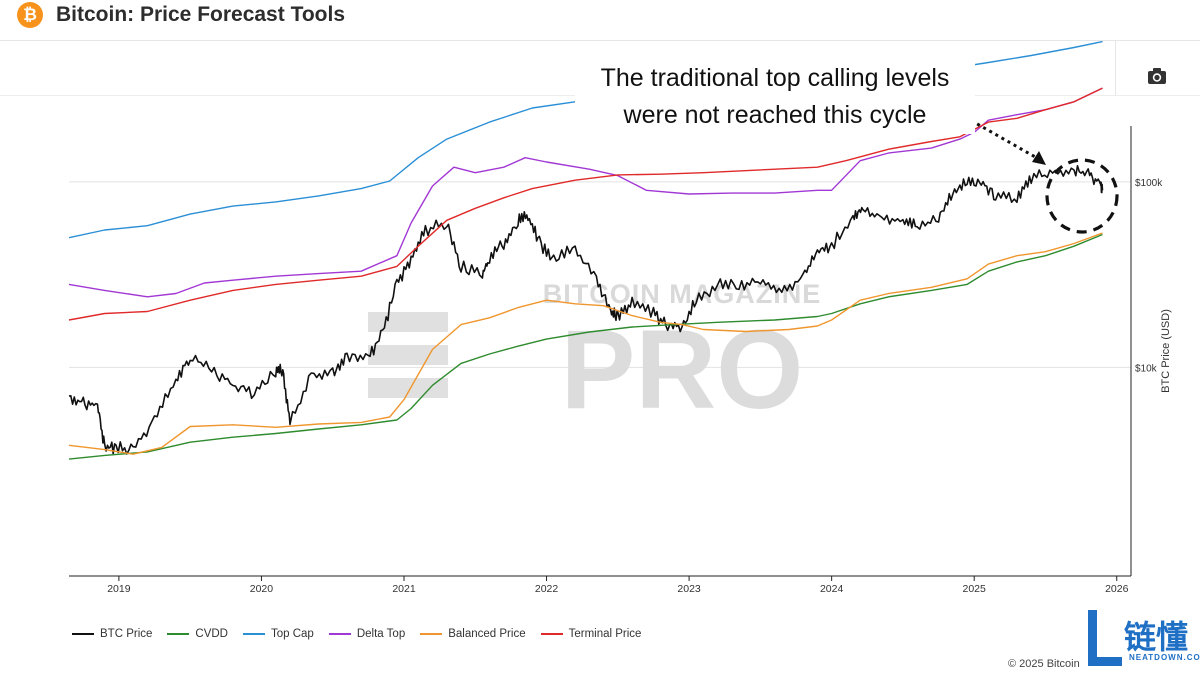 The image size is (1200, 674). What do you see at coordinates (262, 589) in the screenshot?
I see `x-tick-label: 2020` at bounding box center [262, 589].